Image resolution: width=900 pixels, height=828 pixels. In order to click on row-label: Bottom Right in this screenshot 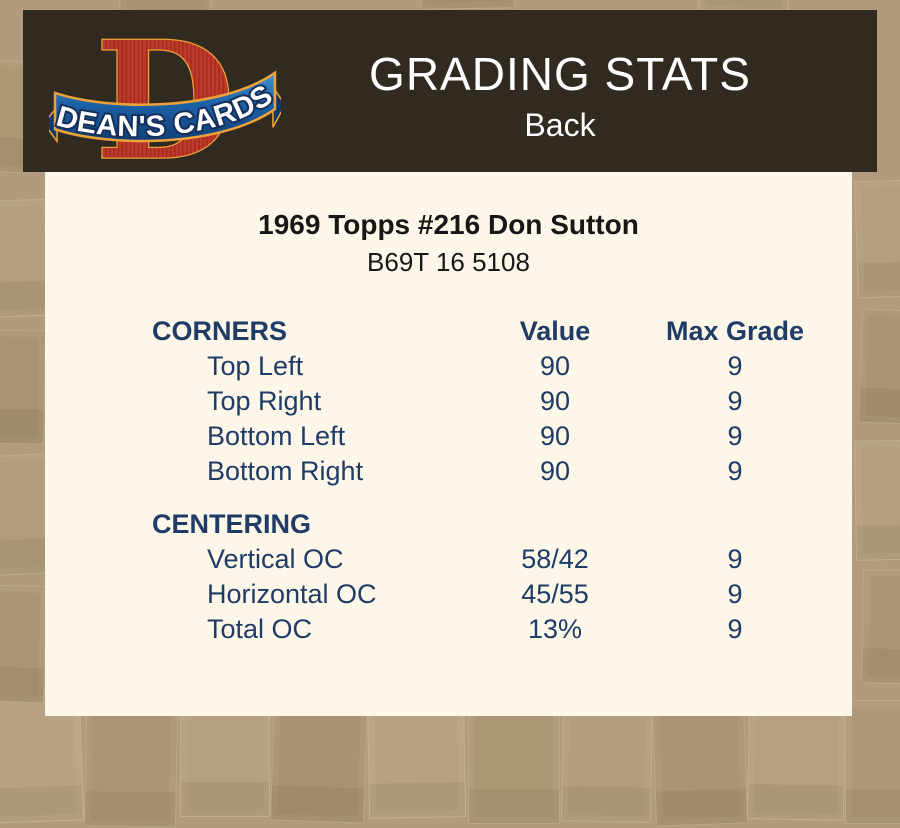, I will do `click(285, 471)`.